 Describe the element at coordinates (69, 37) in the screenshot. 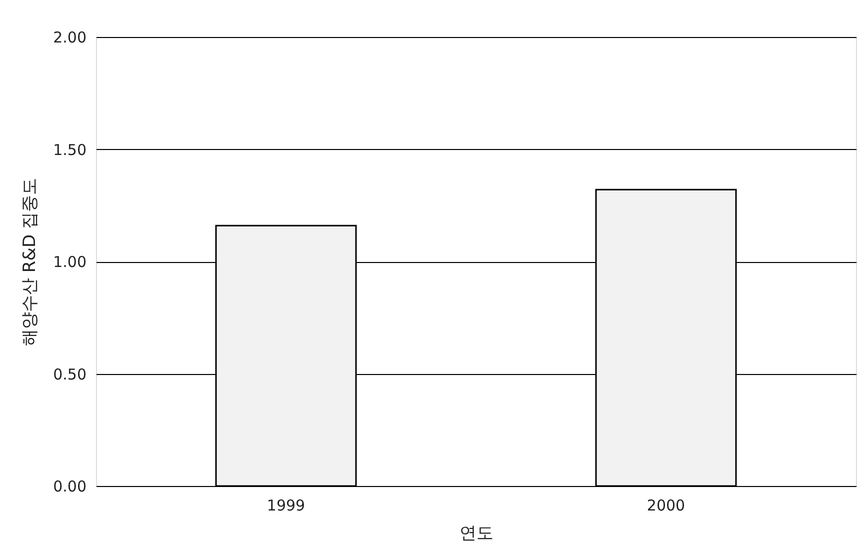

I see `y-tick-label: 2.00` at that location.